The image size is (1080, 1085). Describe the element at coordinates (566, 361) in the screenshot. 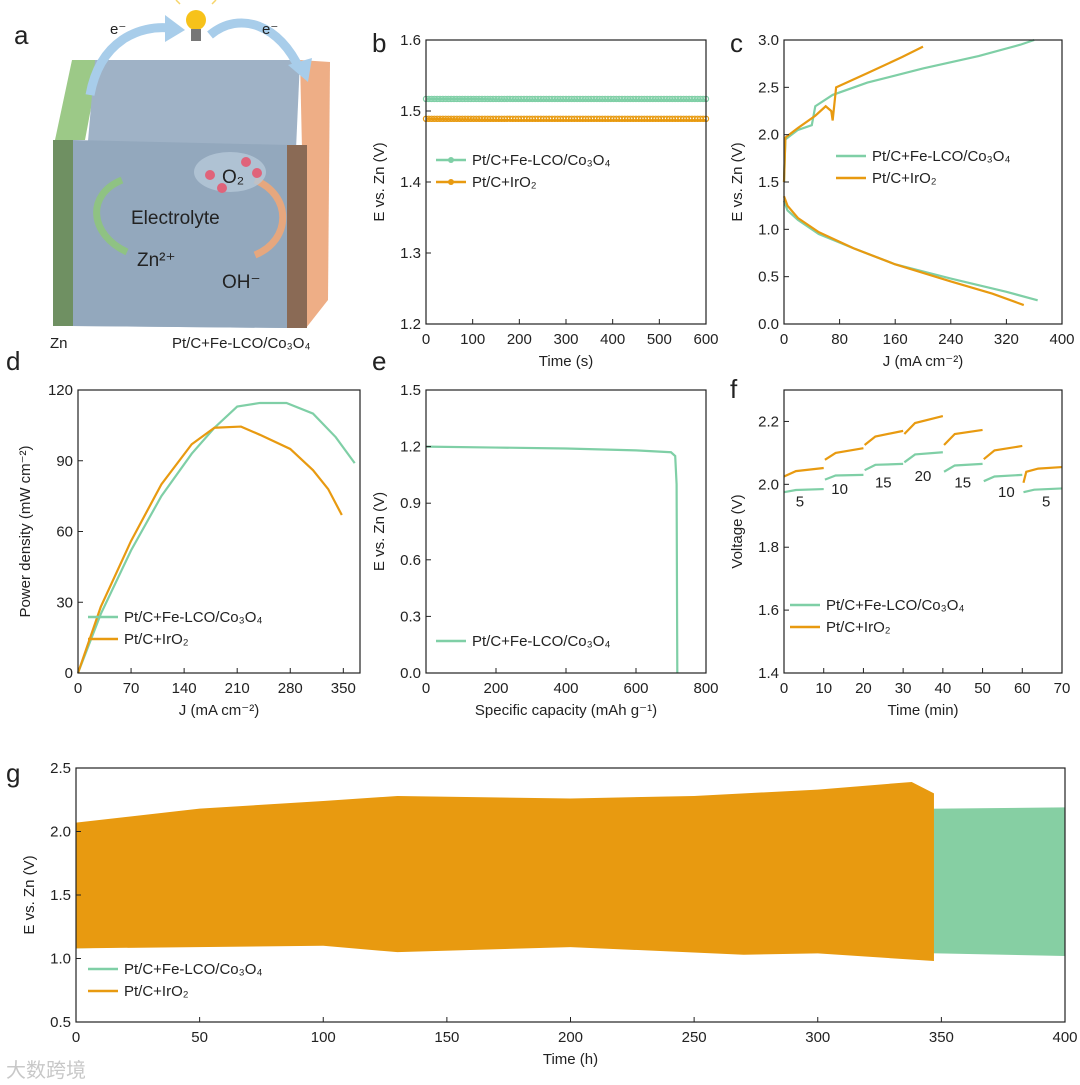

I see `x-axis-label: Time (s)` at that location.